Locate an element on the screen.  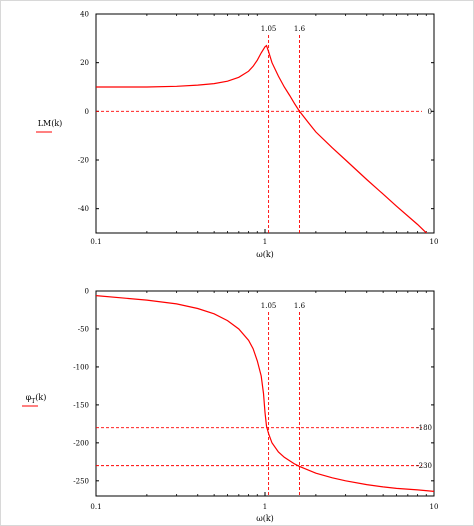
y-tick-label: -100 is located at coordinates (81, 367).